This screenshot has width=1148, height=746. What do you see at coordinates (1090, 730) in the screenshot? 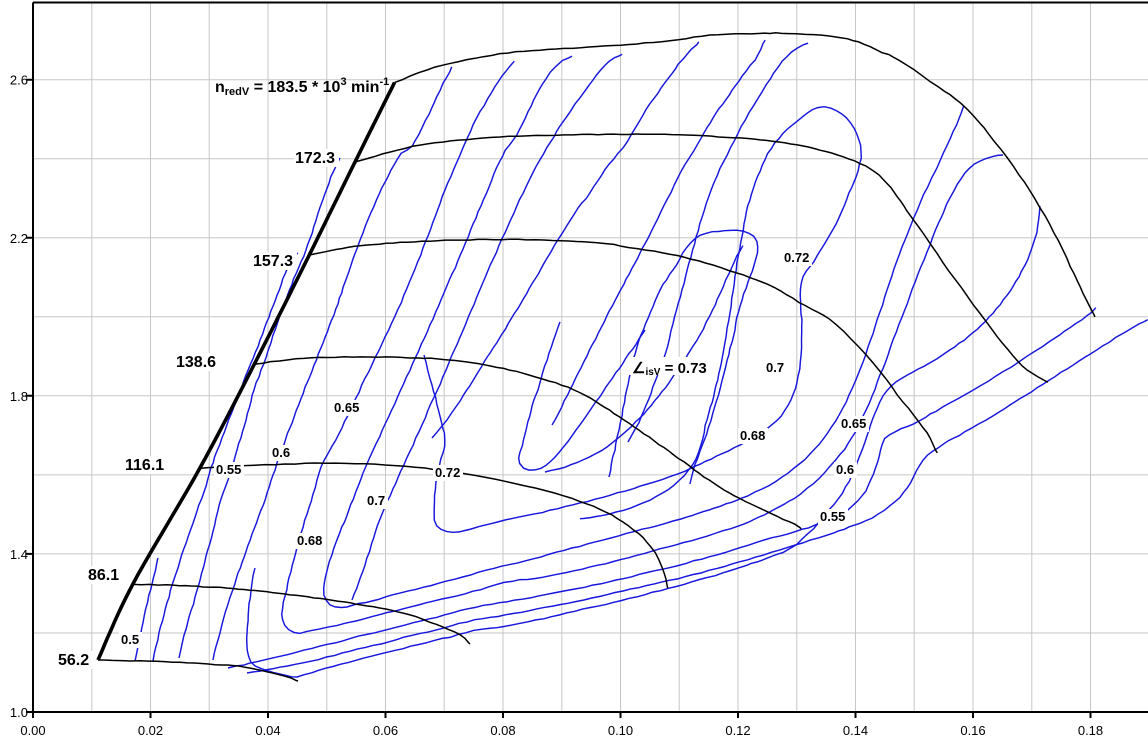
I see `svg-text: 0.18` at bounding box center [1090, 730].